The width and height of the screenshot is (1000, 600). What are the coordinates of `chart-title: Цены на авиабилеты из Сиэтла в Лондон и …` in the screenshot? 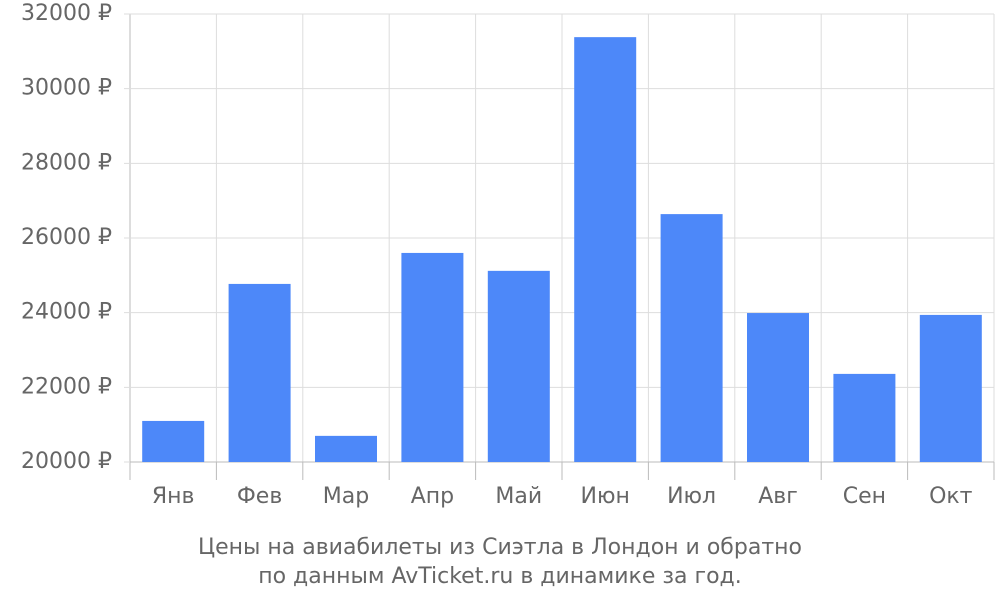 It's located at (500, 547).